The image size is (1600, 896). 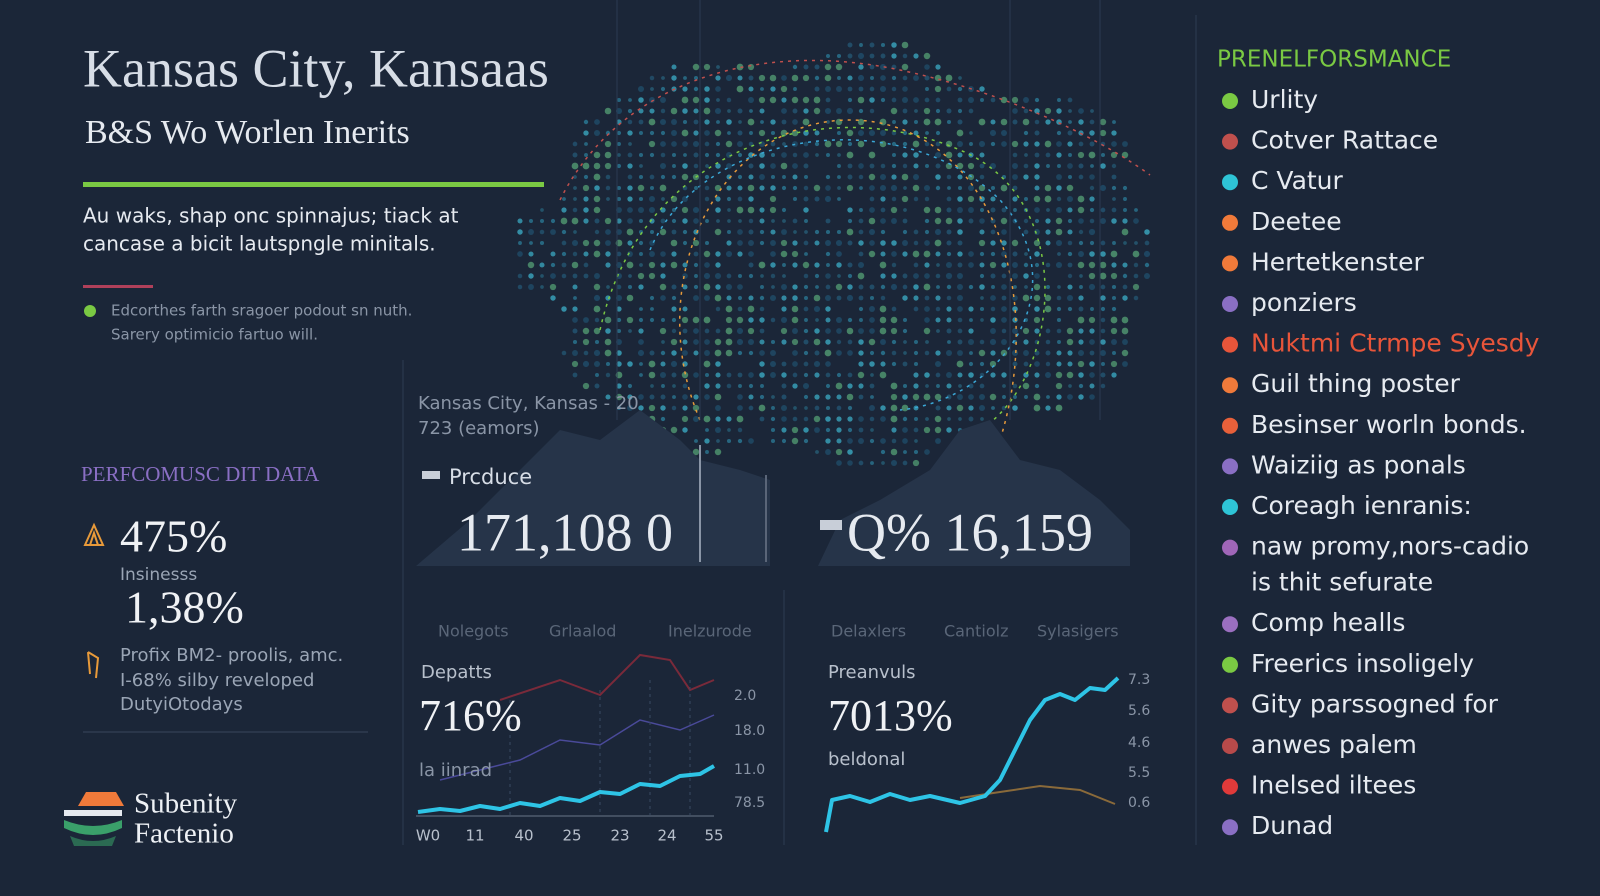 What do you see at coordinates (261, 311) in the screenshot?
I see `note: Edcorthes farth sragoer podout sn nuth.` at bounding box center [261, 311].